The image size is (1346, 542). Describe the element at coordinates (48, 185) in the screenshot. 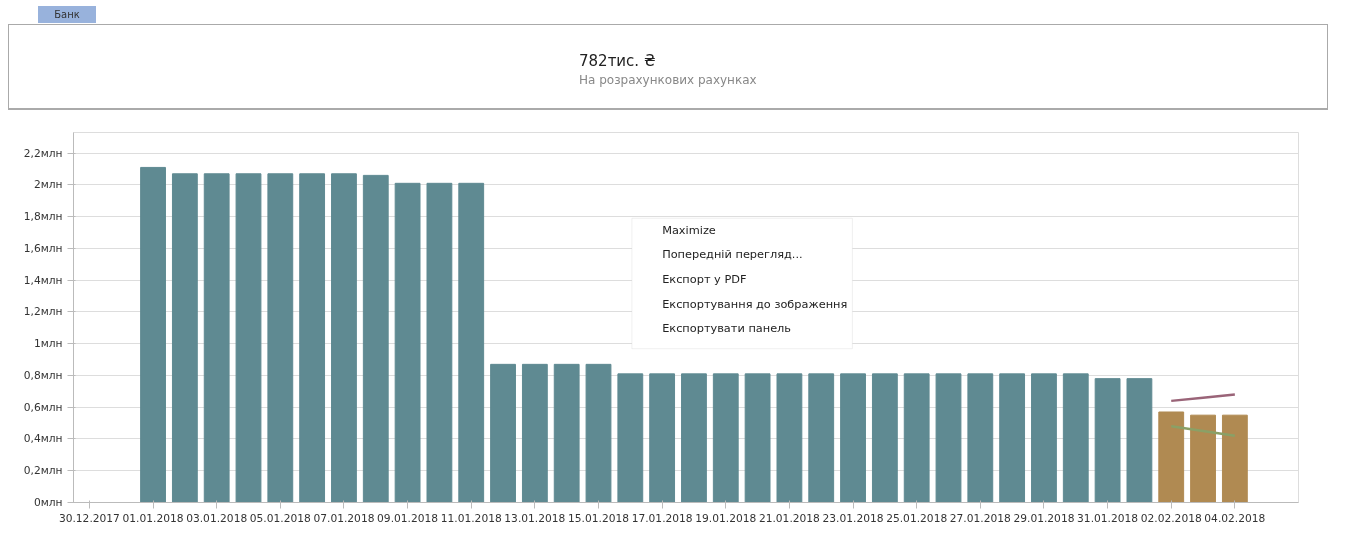

I see `y-tick-label: 2млн` at that location.